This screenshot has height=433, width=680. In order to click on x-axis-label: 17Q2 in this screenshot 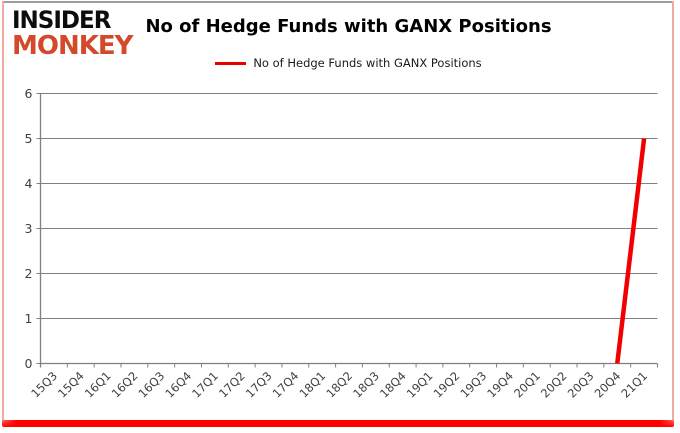, I will do `click(232, 385)`.